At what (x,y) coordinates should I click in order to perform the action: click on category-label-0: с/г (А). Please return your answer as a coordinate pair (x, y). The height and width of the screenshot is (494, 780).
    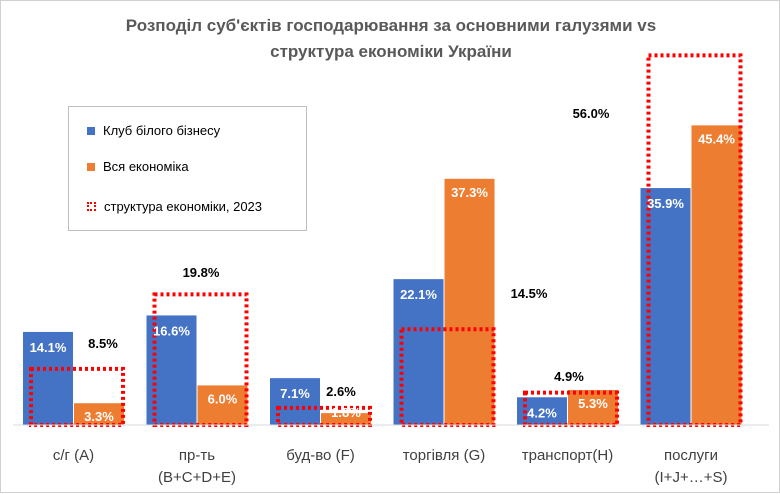
    Looking at the image, I should click on (73, 455).